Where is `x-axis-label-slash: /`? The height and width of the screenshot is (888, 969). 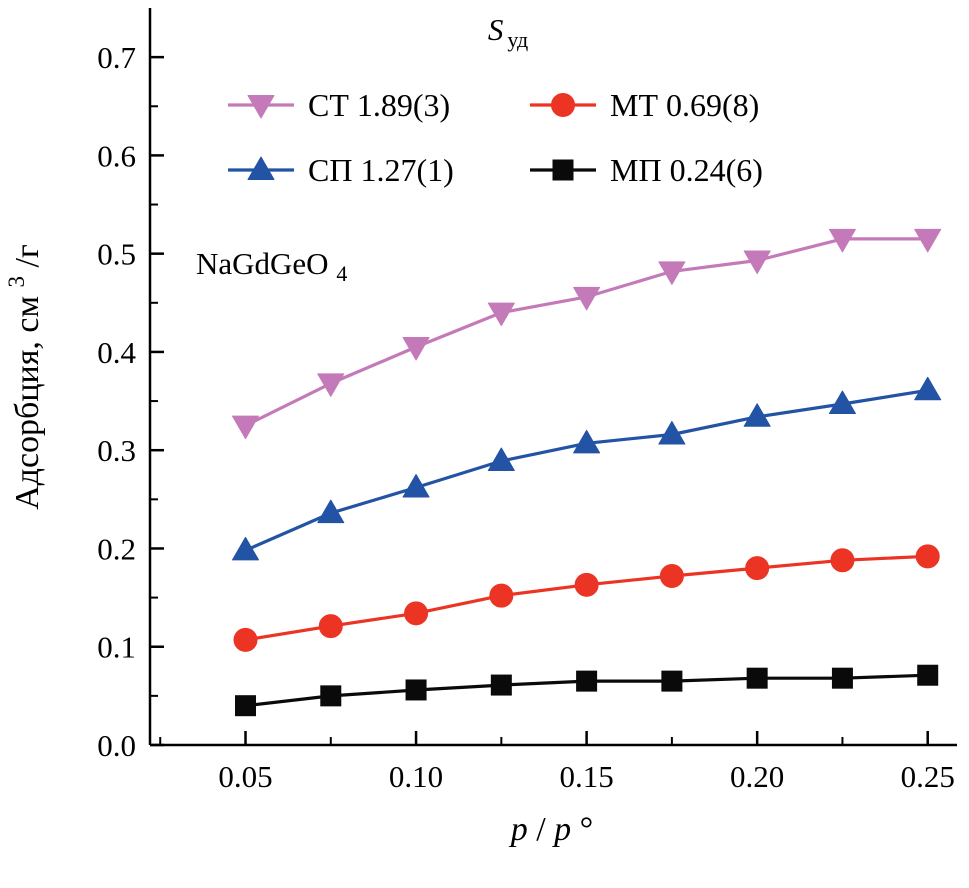
x-axis-label-slash: / is located at coordinates (541, 829).